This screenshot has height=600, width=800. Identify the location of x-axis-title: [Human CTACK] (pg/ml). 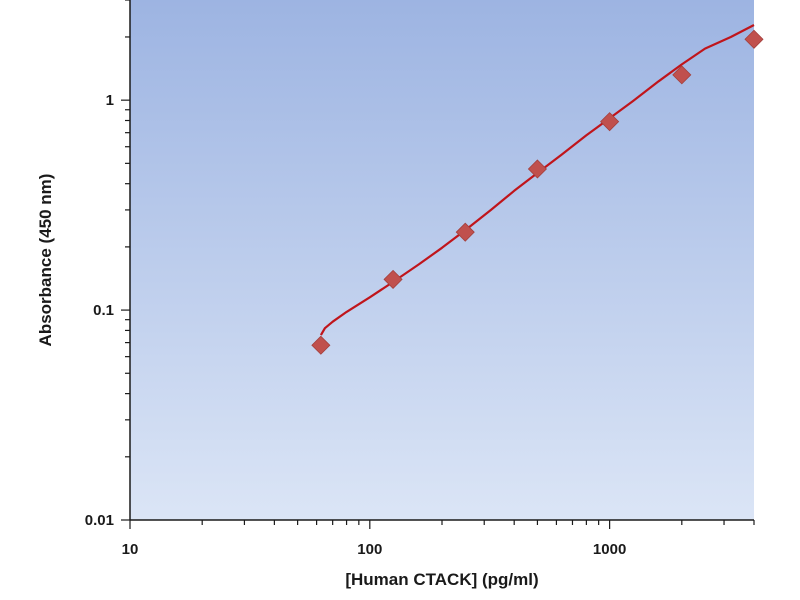
(441, 579).